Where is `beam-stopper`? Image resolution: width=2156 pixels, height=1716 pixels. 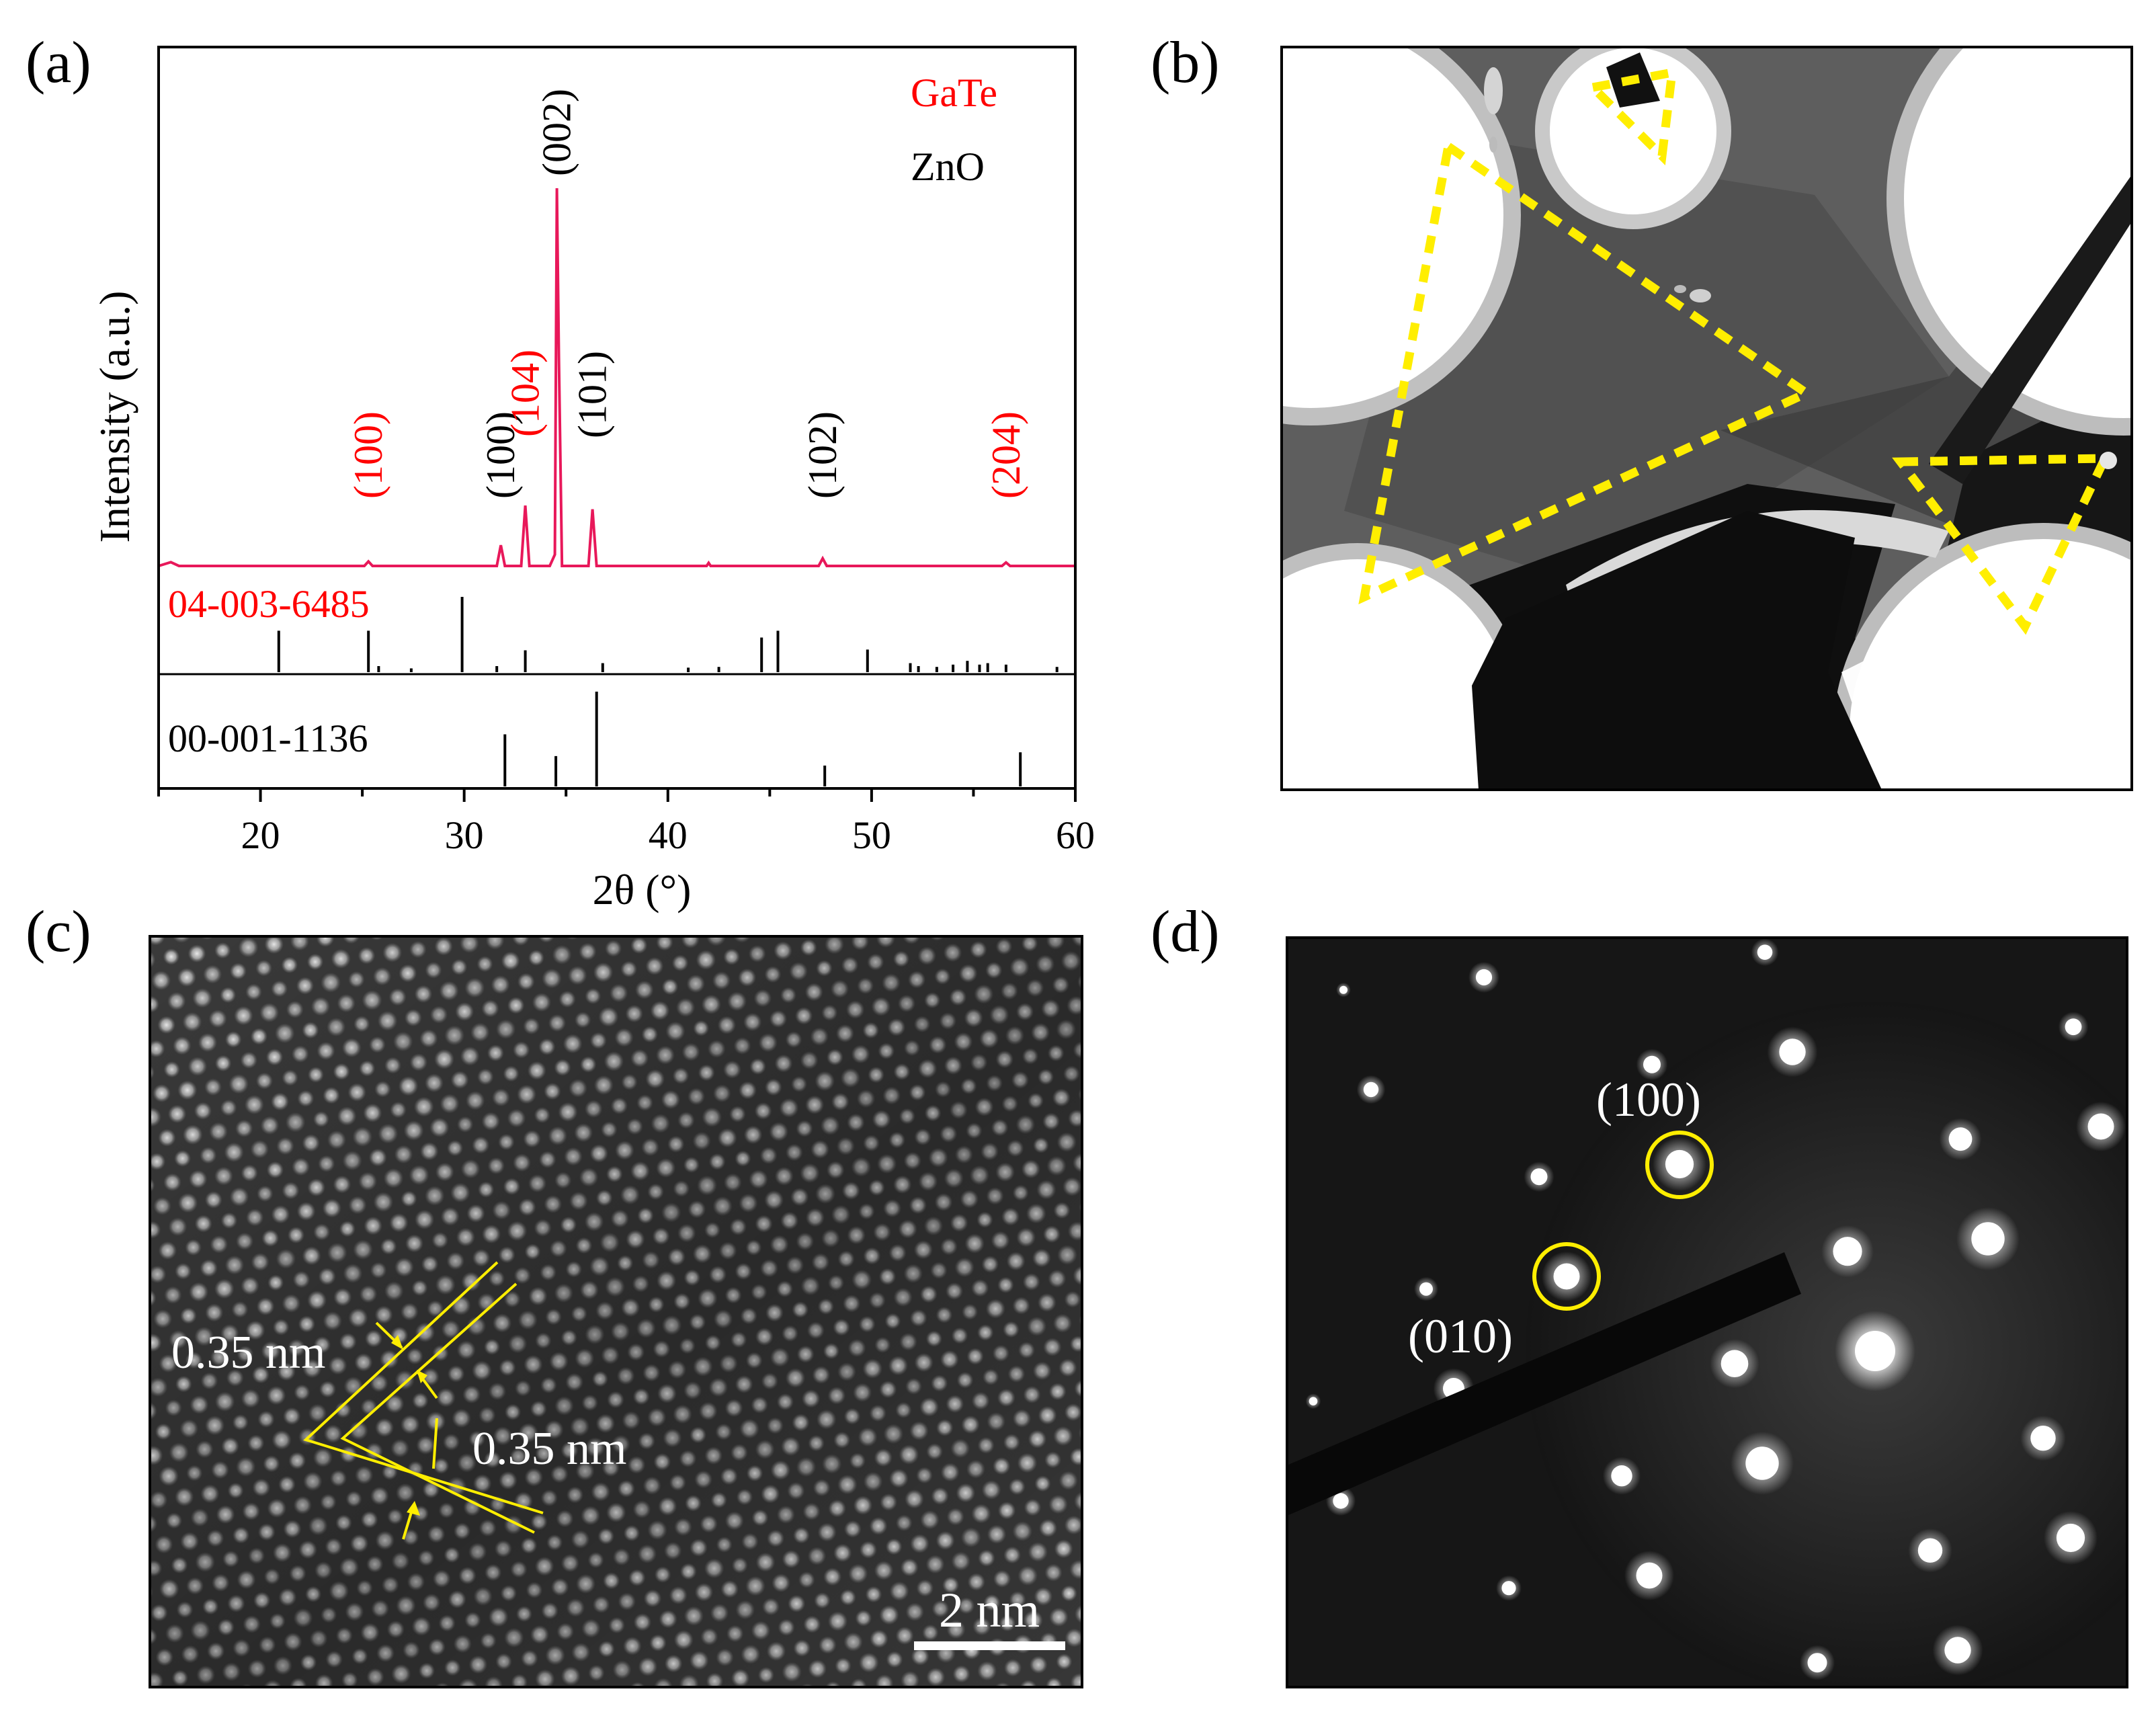 beam-stopper is located at coordinates (1544, 1384).